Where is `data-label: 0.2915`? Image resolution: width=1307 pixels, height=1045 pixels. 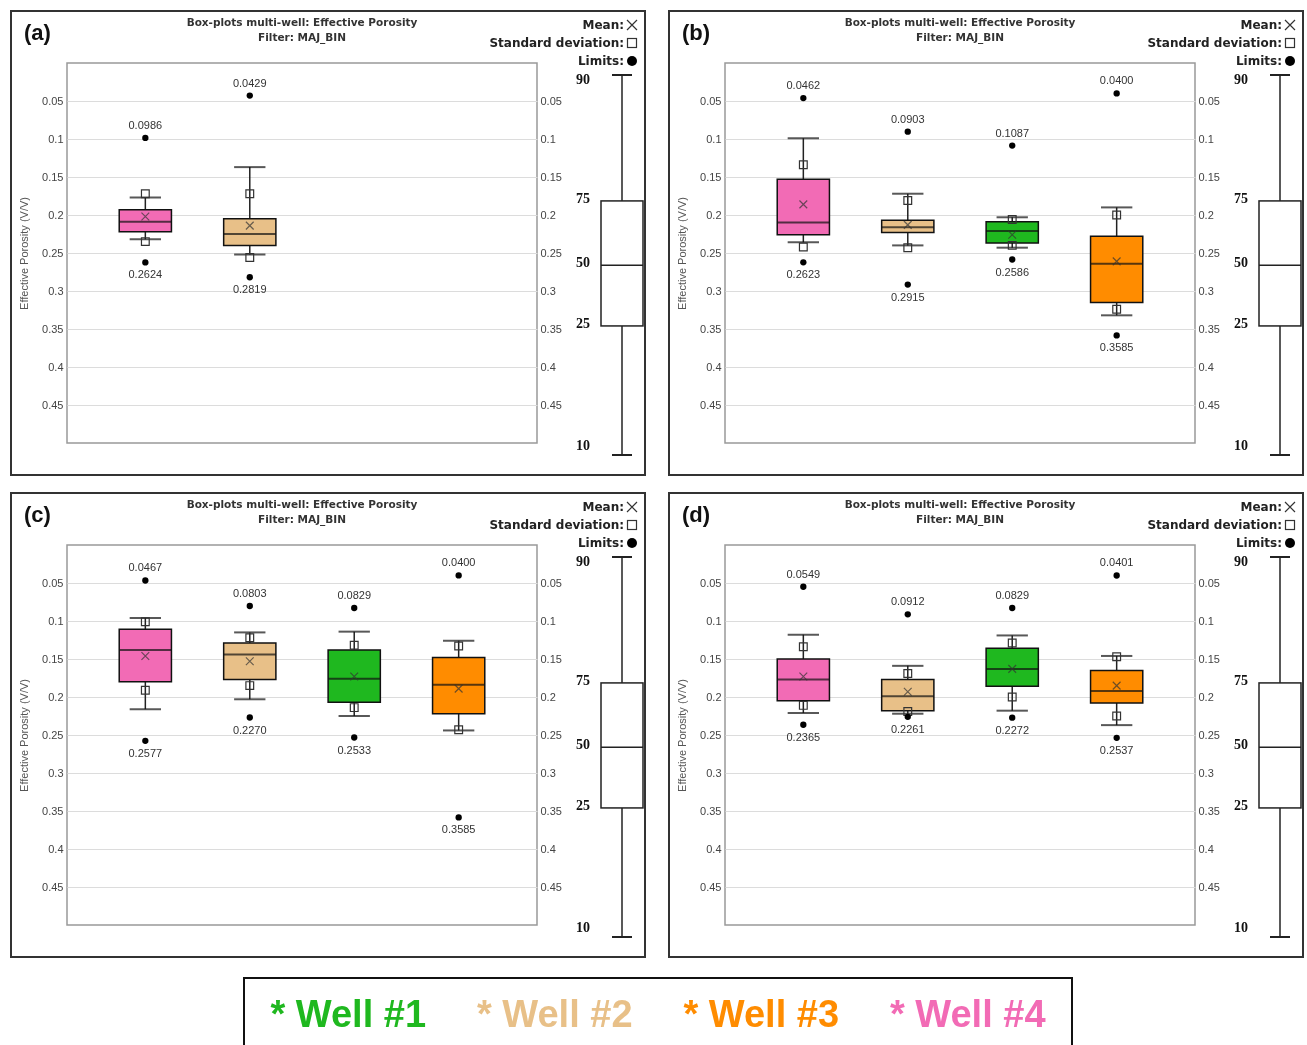
data-label: 0.2915 is located at coordinates (907, 296).